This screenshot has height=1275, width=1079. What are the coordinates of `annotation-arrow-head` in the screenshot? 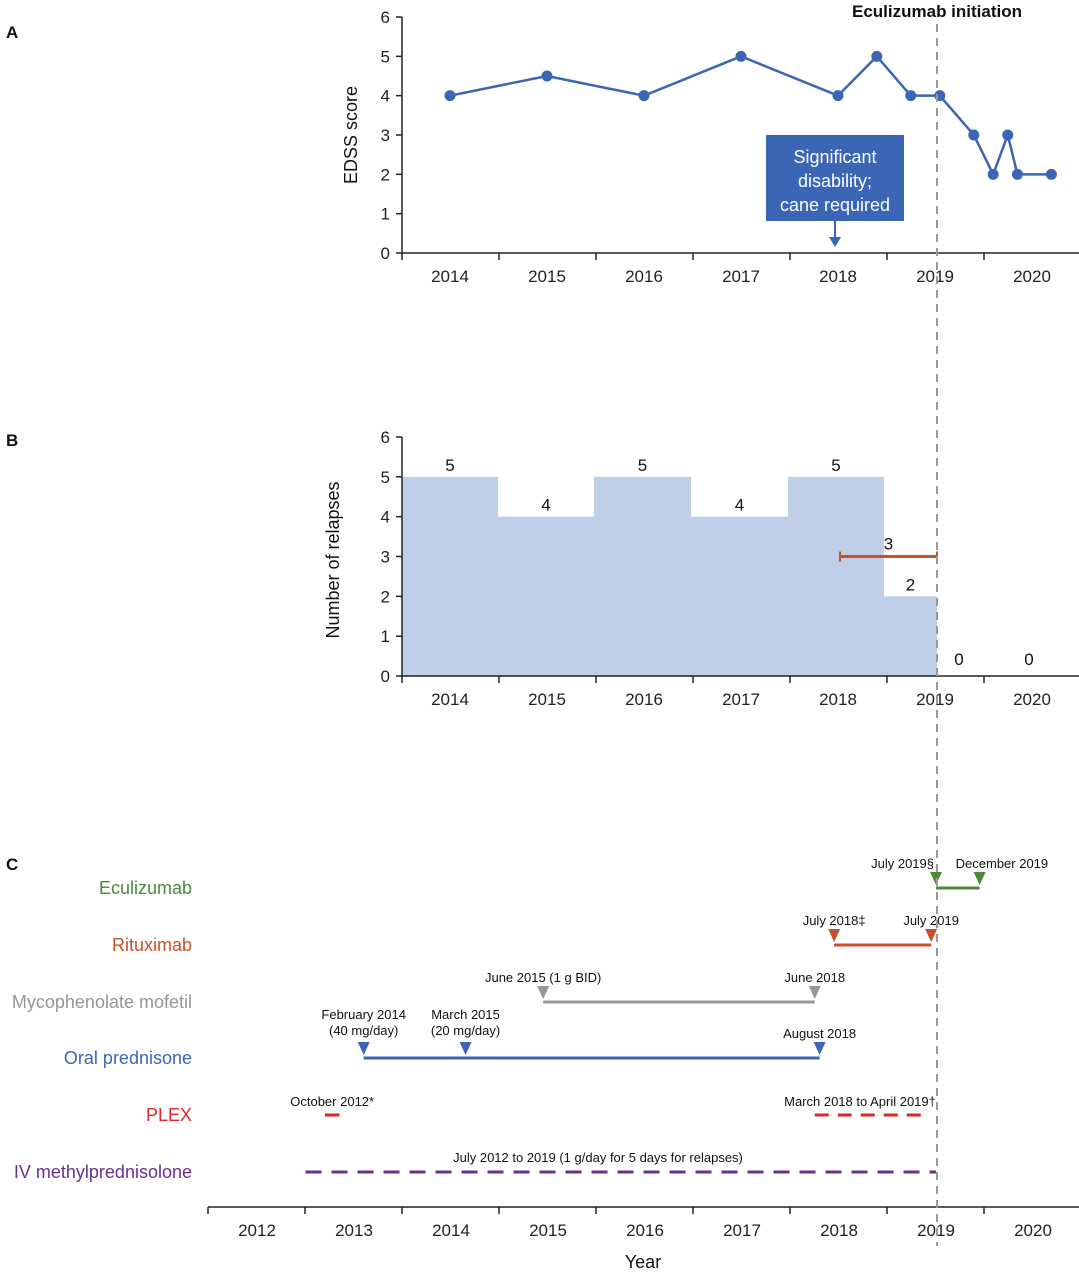 It's located at (835, 242).